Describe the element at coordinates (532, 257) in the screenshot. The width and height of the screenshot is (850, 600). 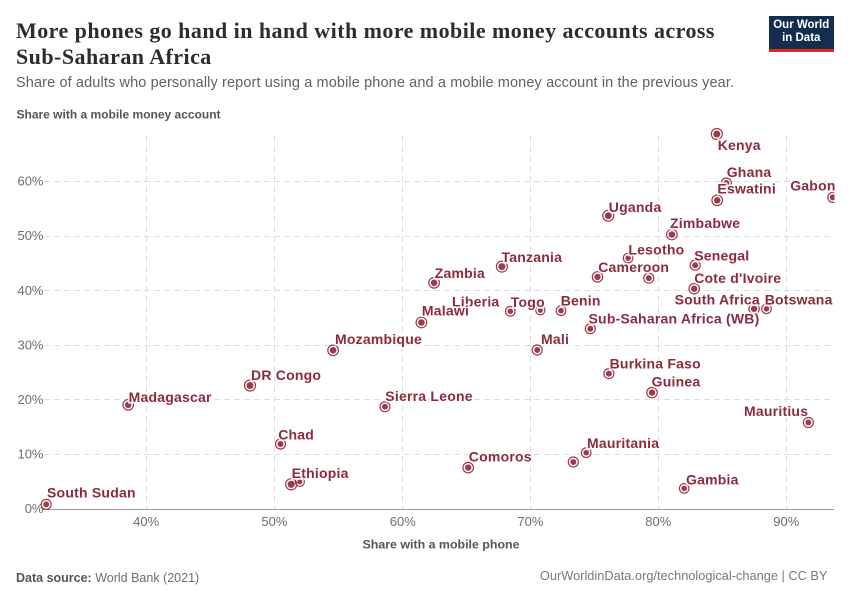
I see `svg-text: Tanzania` at that location.